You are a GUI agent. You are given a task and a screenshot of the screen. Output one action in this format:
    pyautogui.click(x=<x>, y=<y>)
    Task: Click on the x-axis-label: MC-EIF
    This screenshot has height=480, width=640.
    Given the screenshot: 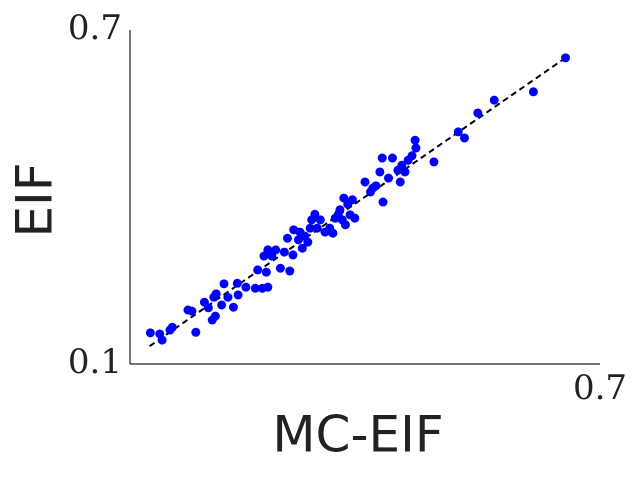 What is the action you would take?
    pyautogui.click(x=357, y=435)
    